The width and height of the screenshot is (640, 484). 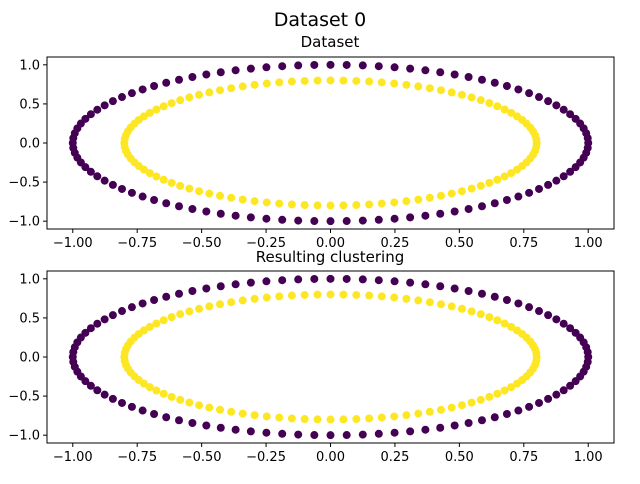 I want to click on clustering-x-tick-label: 0.50, so click(x=459, y=457).